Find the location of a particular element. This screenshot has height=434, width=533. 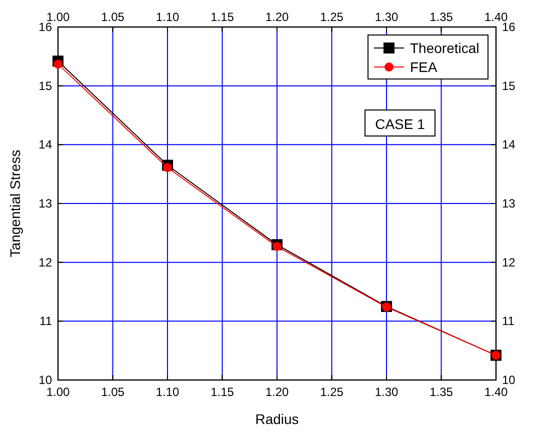

x-tick-label: 1.05 is located at coordinates (113, 17).